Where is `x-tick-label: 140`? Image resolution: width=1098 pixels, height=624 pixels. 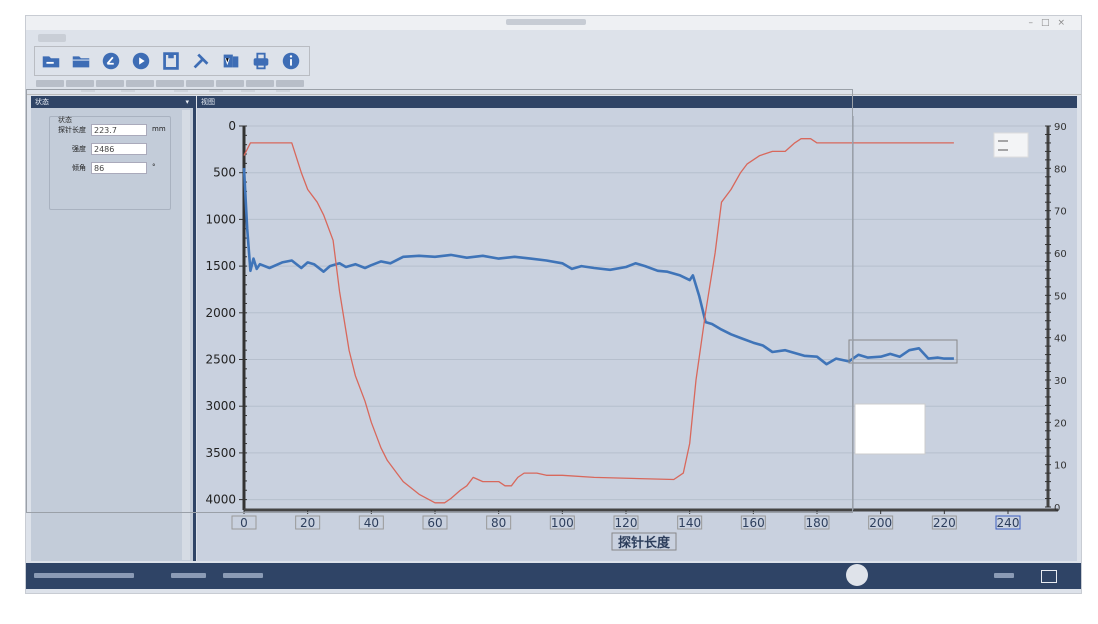 x-tick-label: 140 is located at coordinates (689, 523).